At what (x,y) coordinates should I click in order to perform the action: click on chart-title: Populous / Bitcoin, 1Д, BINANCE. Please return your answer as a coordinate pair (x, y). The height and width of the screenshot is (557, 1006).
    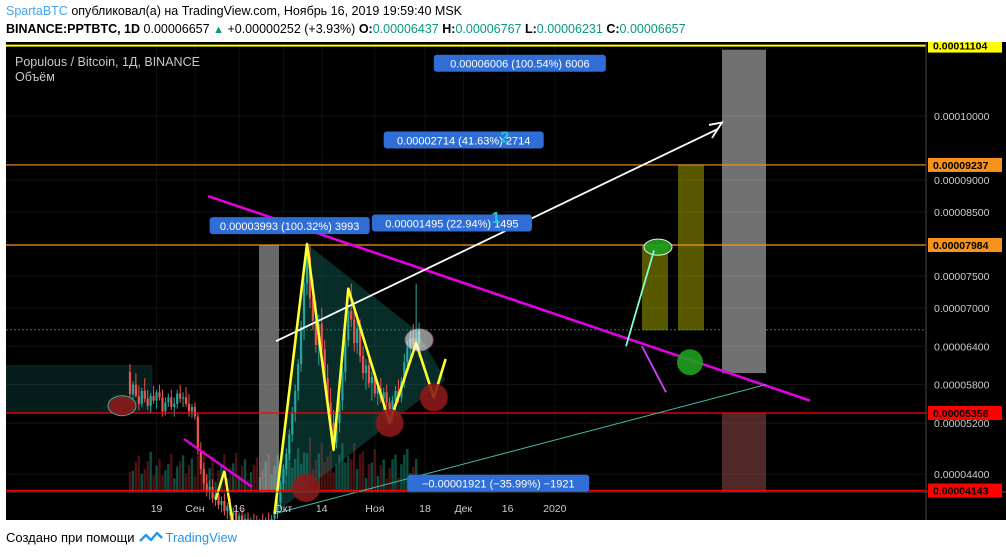
    Looking at the image, I should click on (107, 62).